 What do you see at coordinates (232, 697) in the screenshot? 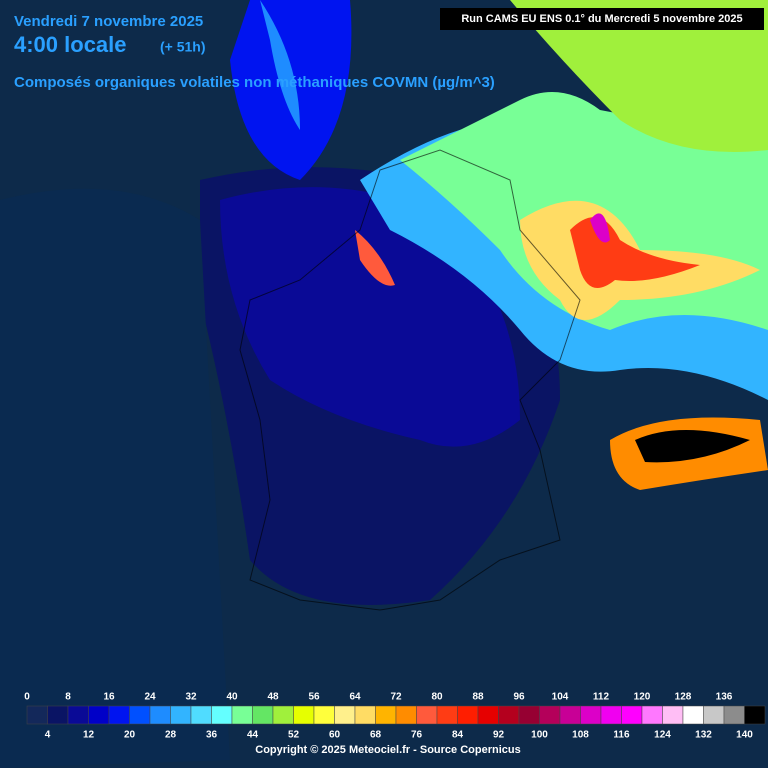
I see `legend-label: 40` at bounding box center [232, 697].